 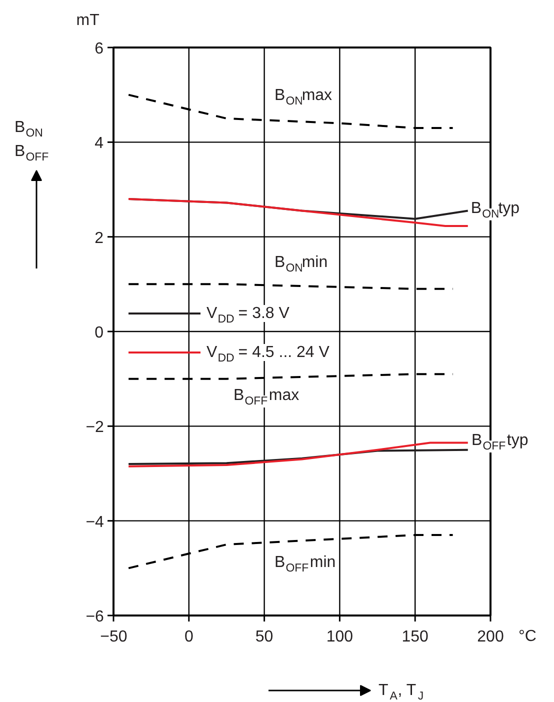 I want to click on text: °C, so click(x=527, y=636).